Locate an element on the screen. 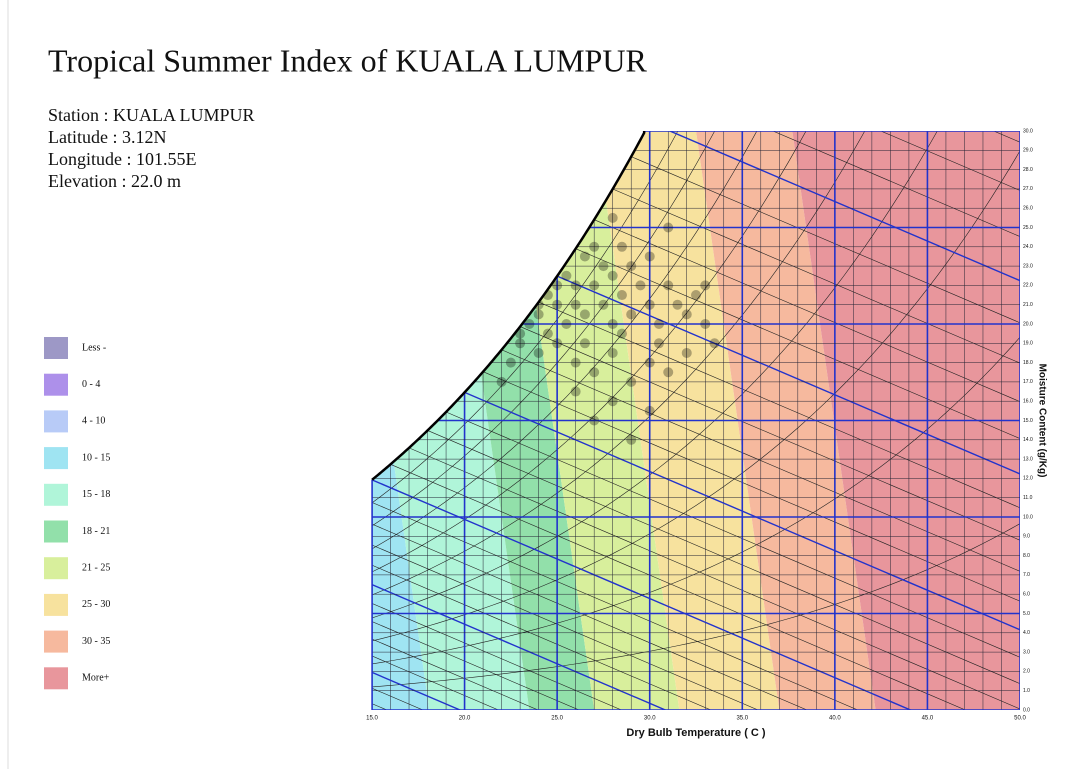  y-tick-label: 24.0 is located at coordinates (1028, 247).